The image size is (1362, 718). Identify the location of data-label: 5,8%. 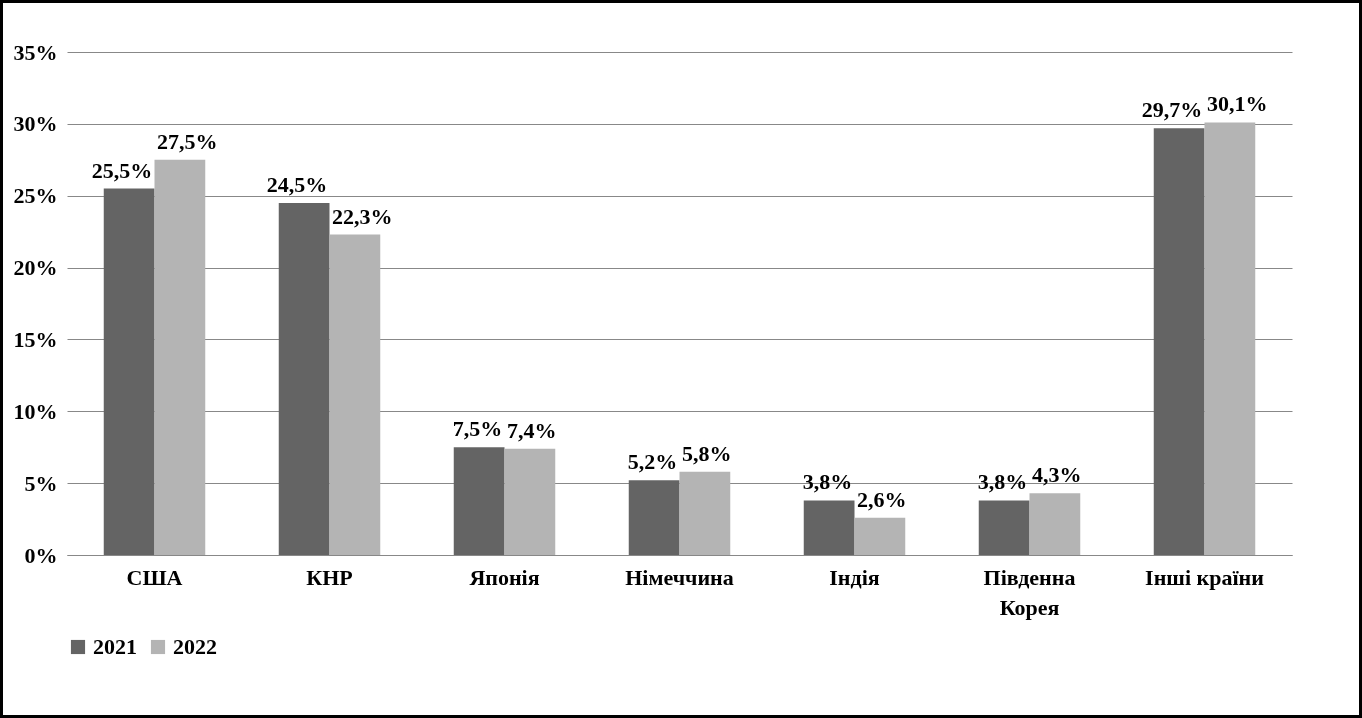
(706, 453).